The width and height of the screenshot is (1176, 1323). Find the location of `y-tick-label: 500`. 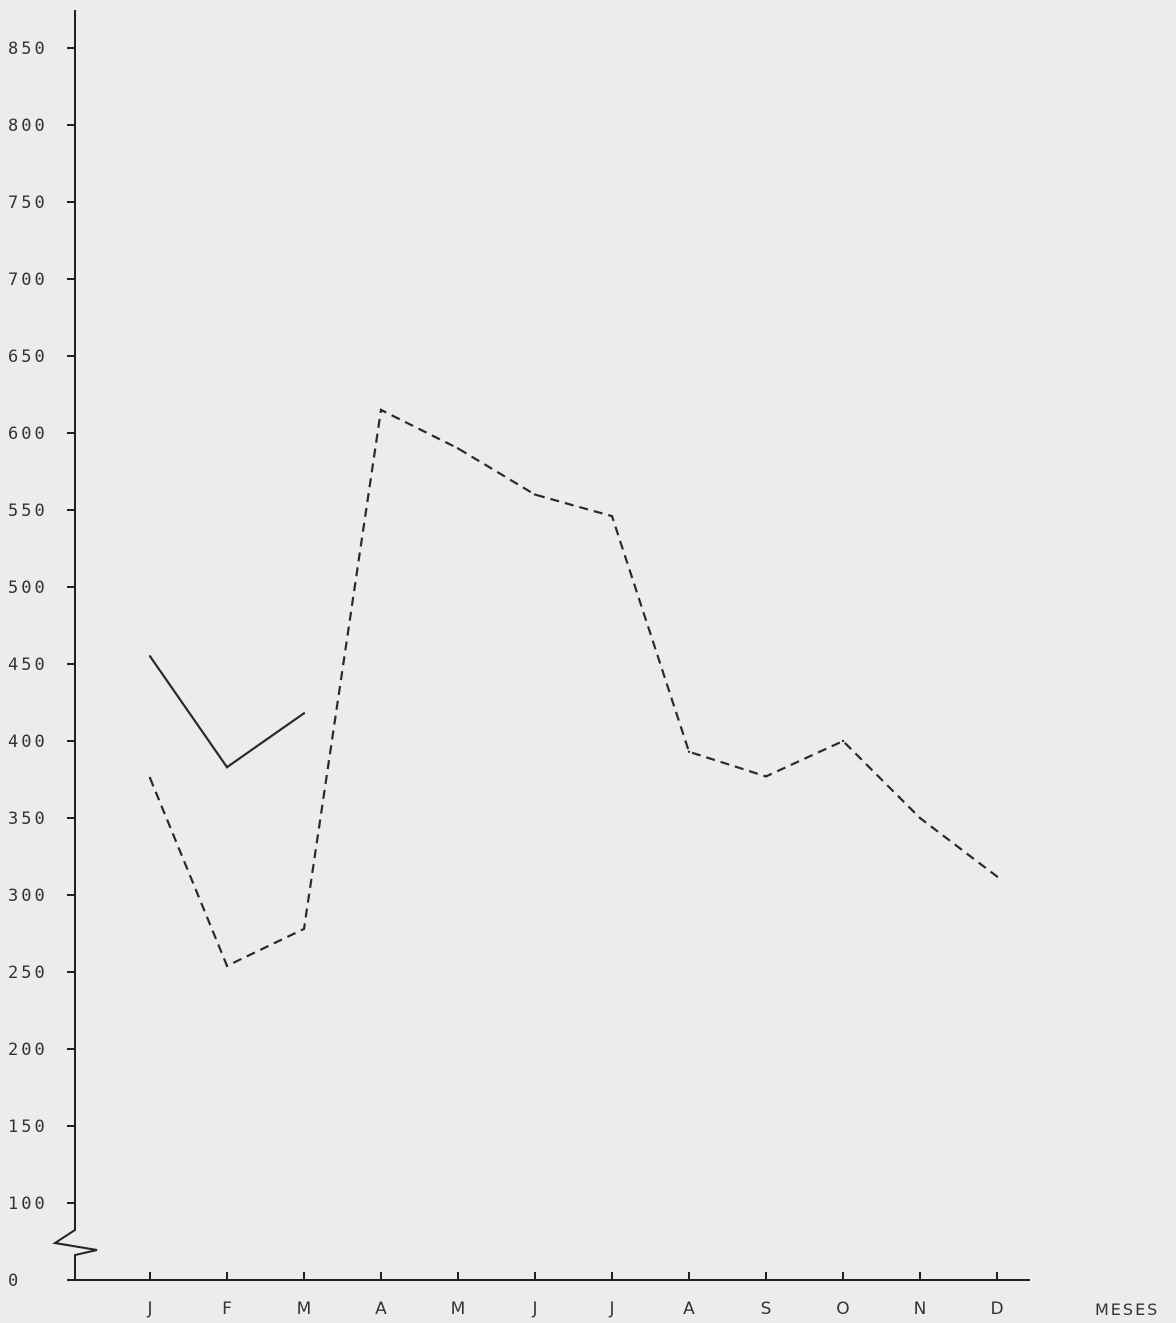

y-tick-label: 500 is located at coordinates (28, 588).